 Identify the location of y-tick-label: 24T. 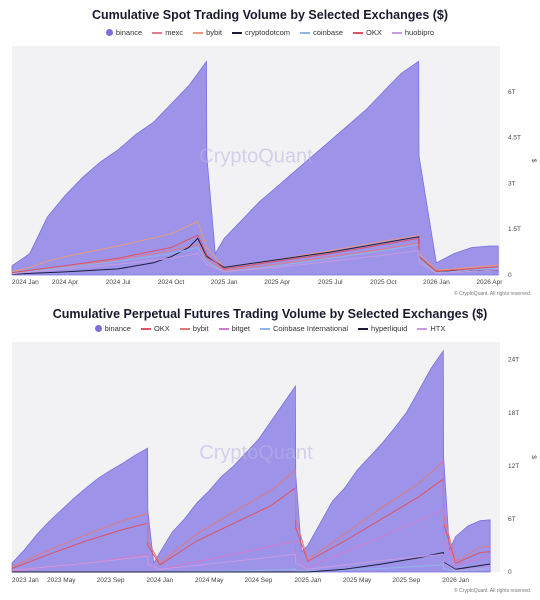
(513, 360).